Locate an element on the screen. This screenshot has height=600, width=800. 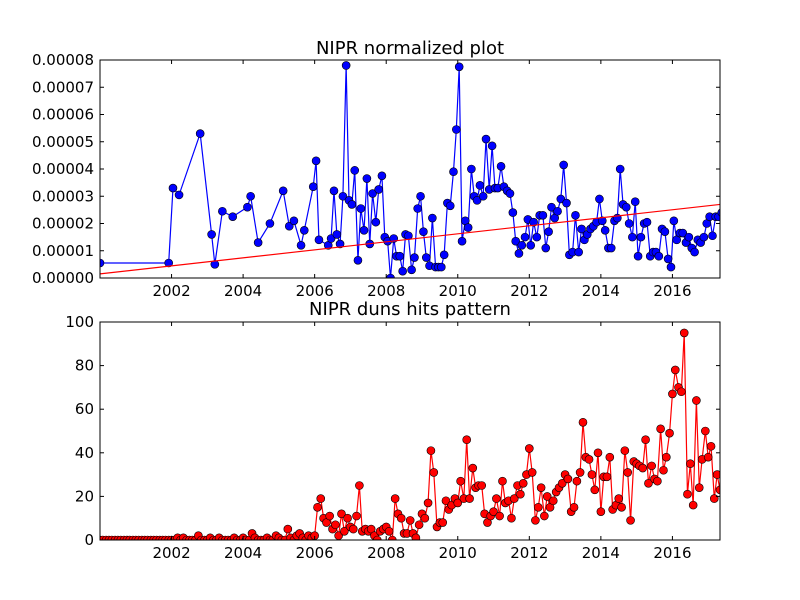
chart-title-top: NIPR normalized plot is located at coordinates (410, 48).